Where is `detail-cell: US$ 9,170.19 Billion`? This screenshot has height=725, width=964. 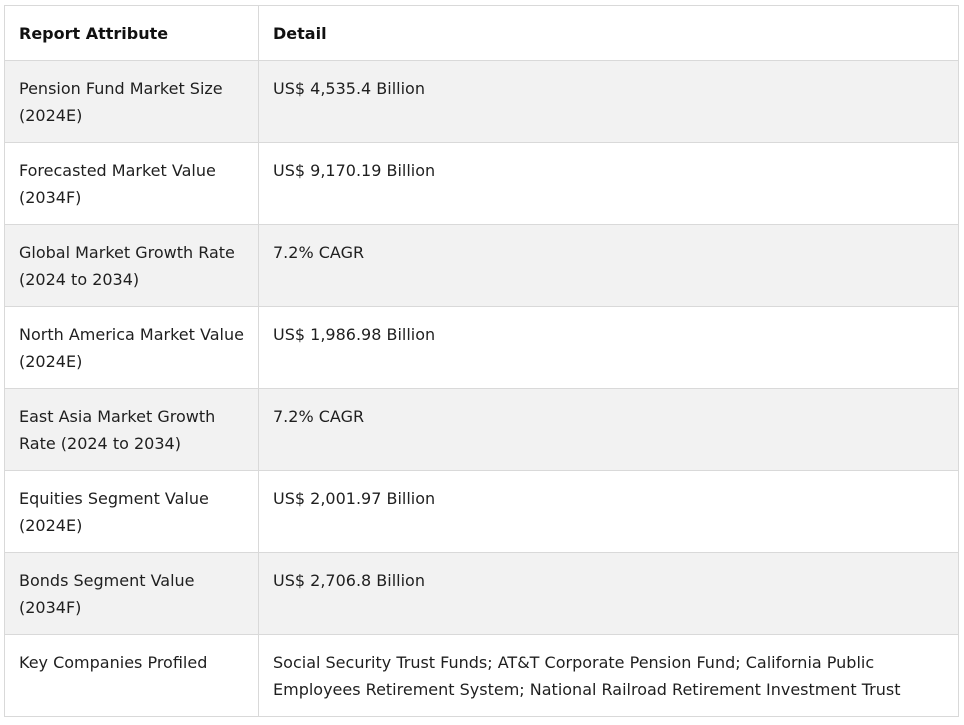 detail-cell: US$ 9,170.19 Billion is located at coordinates (608, 183).